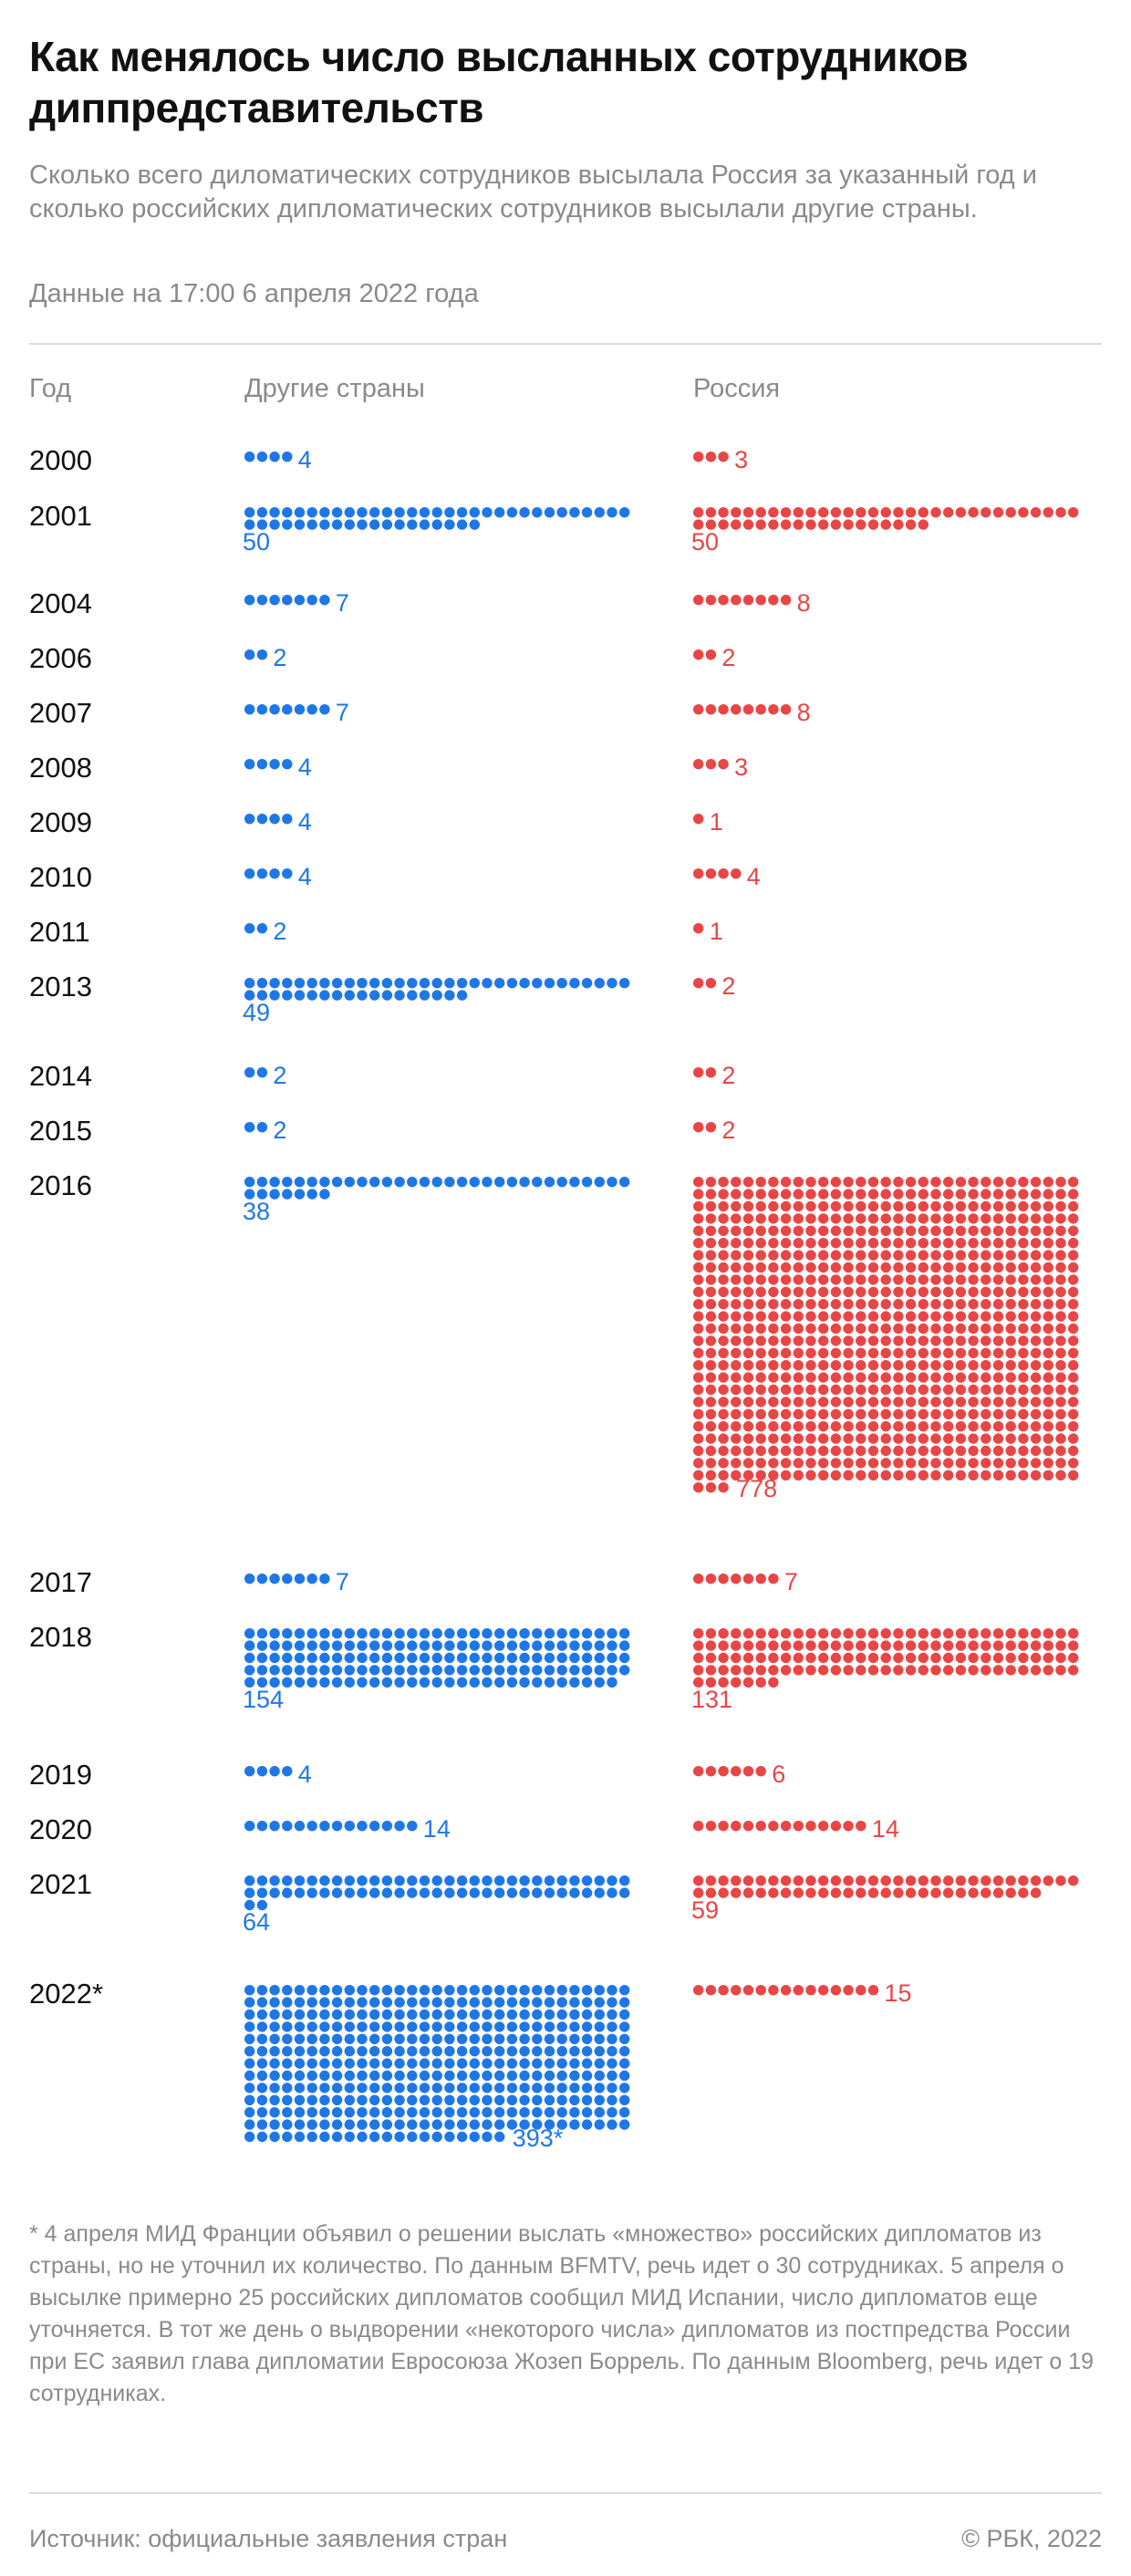 This screenshot has height=2576, width=1131. I want to click on data-date-note: Данные на 17:00 6 апреля 2022 года, so click(254, 293).